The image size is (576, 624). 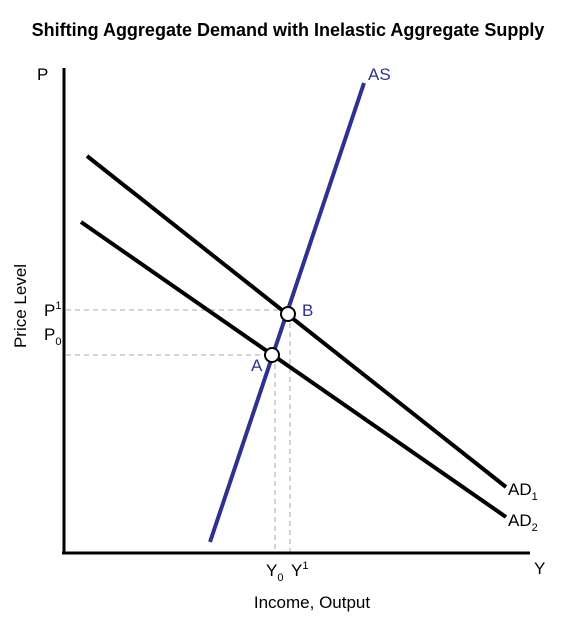 What do you see at coordinates (523, 522) in the screenshot?
I see `ad2-curve-label: AD2` at bounding box center [523, 522].